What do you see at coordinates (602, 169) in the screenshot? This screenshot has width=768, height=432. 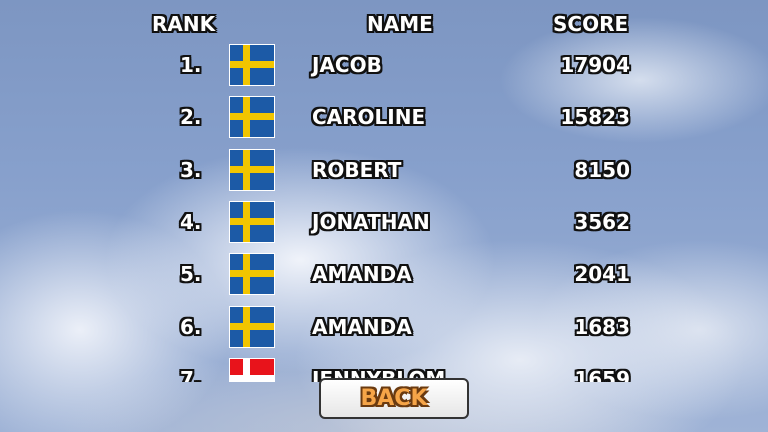 I see `score: 8150` at bounding box center [602, 169].